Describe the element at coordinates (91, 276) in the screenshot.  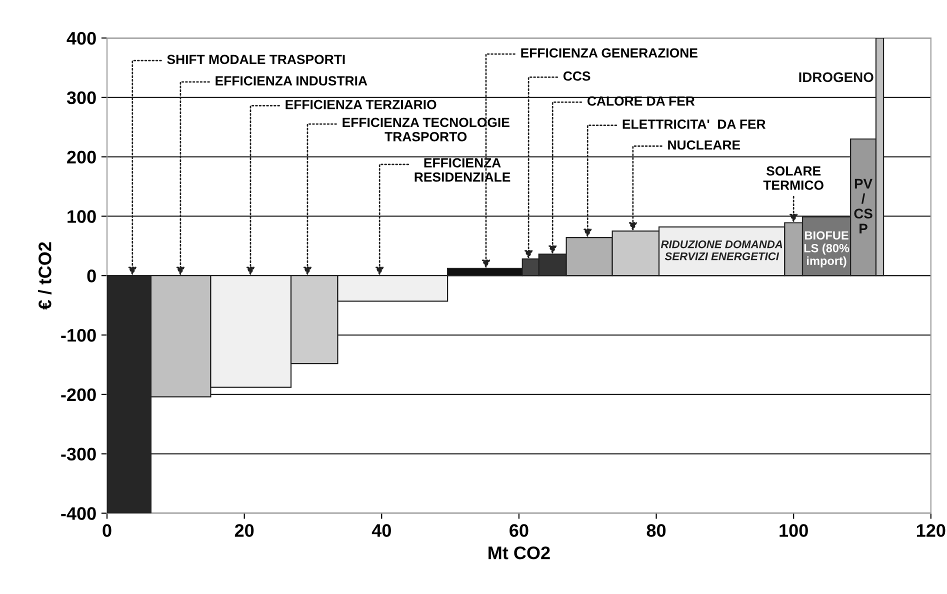
I see `y-tick-label: 0` at that location.